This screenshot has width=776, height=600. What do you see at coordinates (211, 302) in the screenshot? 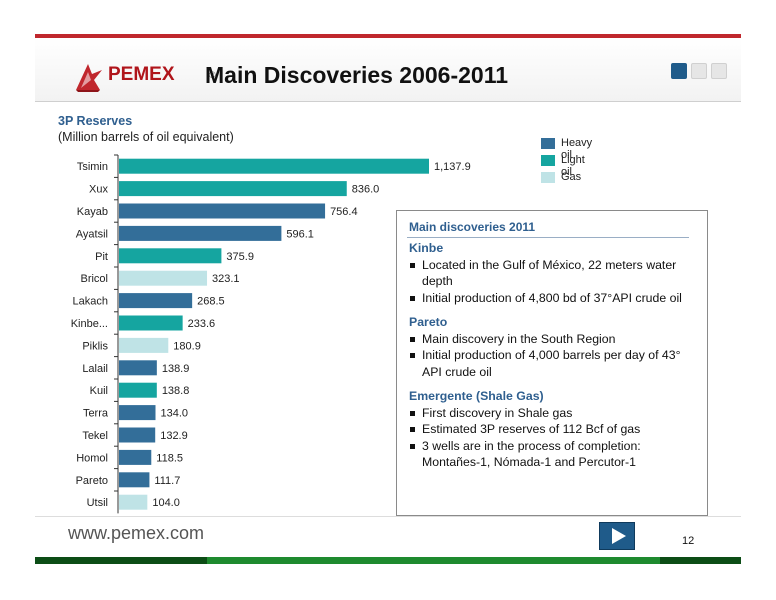
I see `value-label: 268.5` at bounding box center [211, 302].